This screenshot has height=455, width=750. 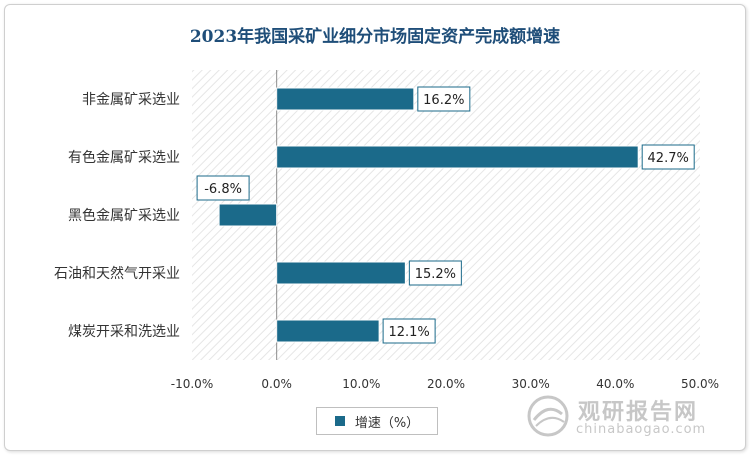 What do you see at coordinates (361, 384) in the screenshot?
I see `x-tick-label: 10.0%` at bounding box center [361, 384].